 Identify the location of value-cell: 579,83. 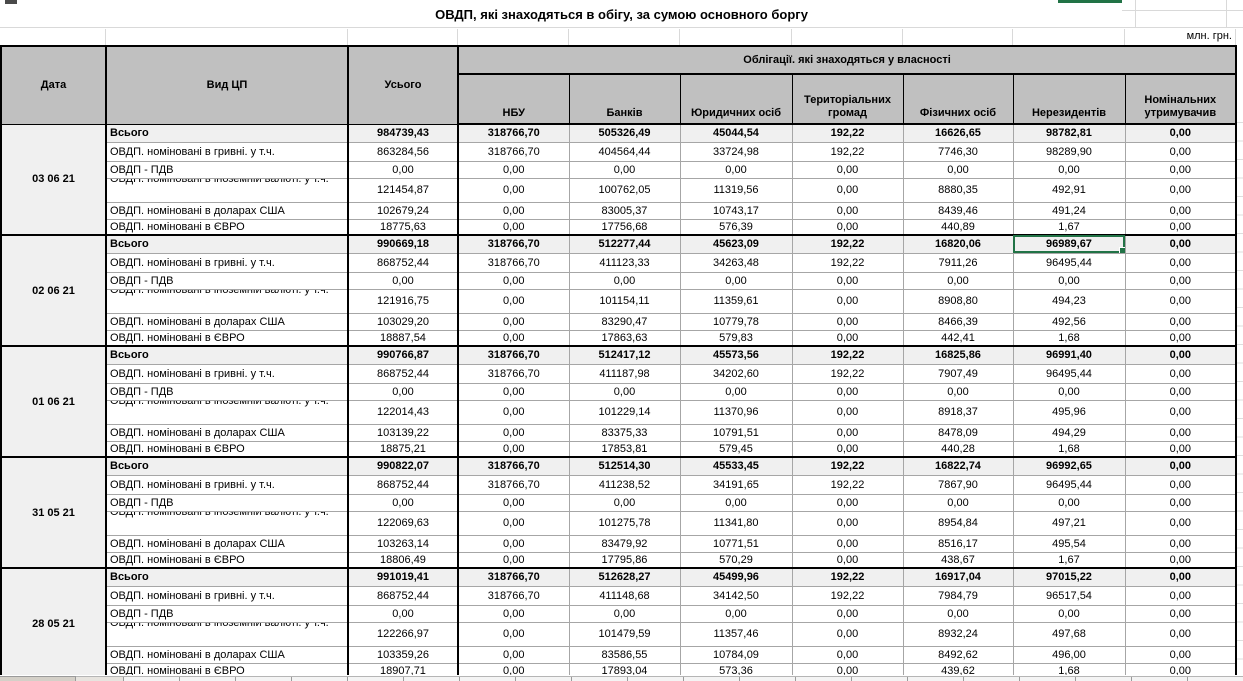
(735, 337).